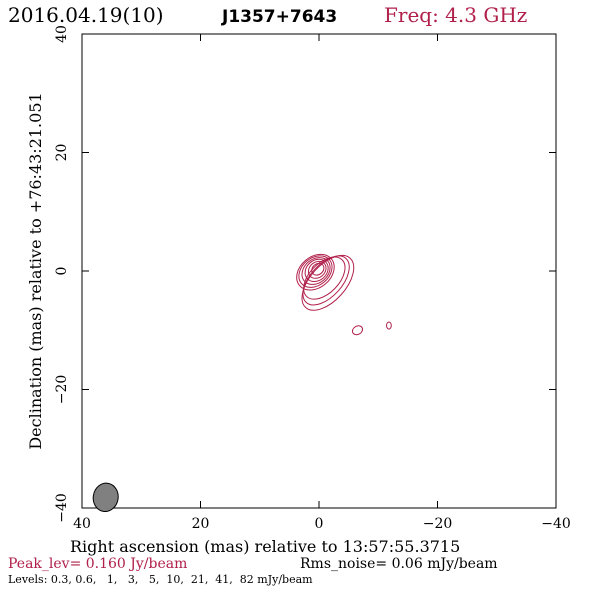 The height and width of the screenshot is (590, 590). What do you see at coordinates (62, 271) in the screenshot?
I see `y-tick-label: 0` at bounding box center [62, 271].